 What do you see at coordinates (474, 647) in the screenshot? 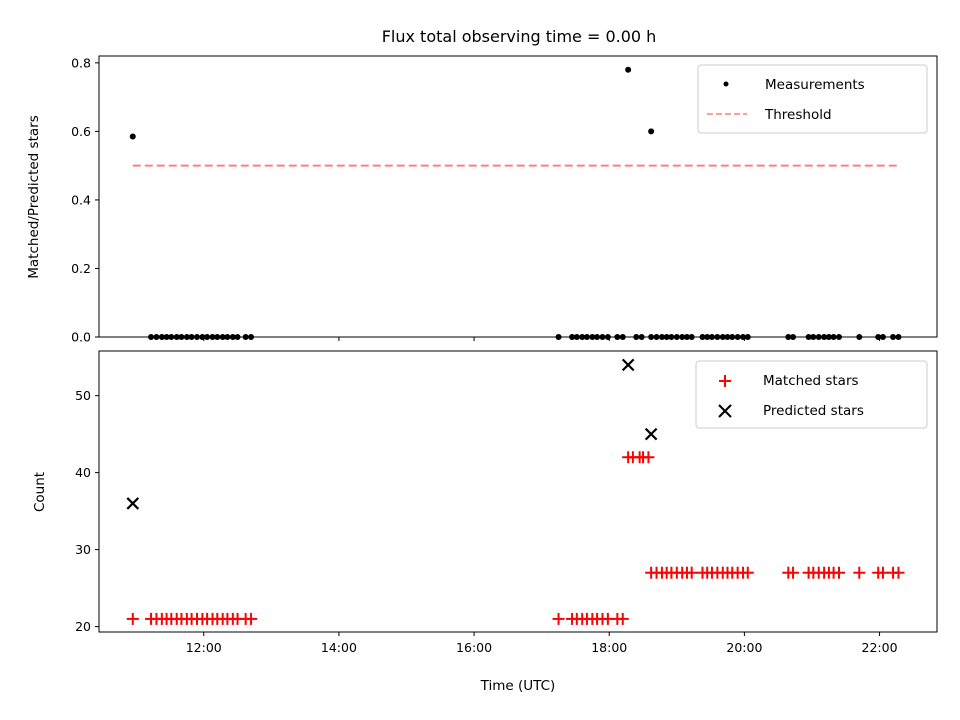
I see `x-tick-label: 16:00` at bounding box center [474, 647].